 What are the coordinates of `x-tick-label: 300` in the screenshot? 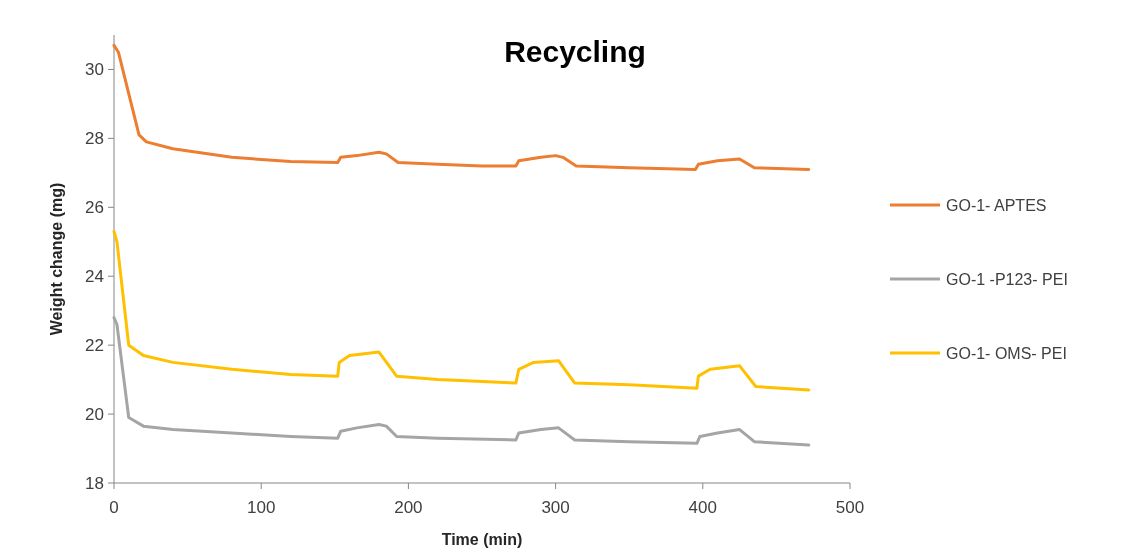 It's located at (555, 507).